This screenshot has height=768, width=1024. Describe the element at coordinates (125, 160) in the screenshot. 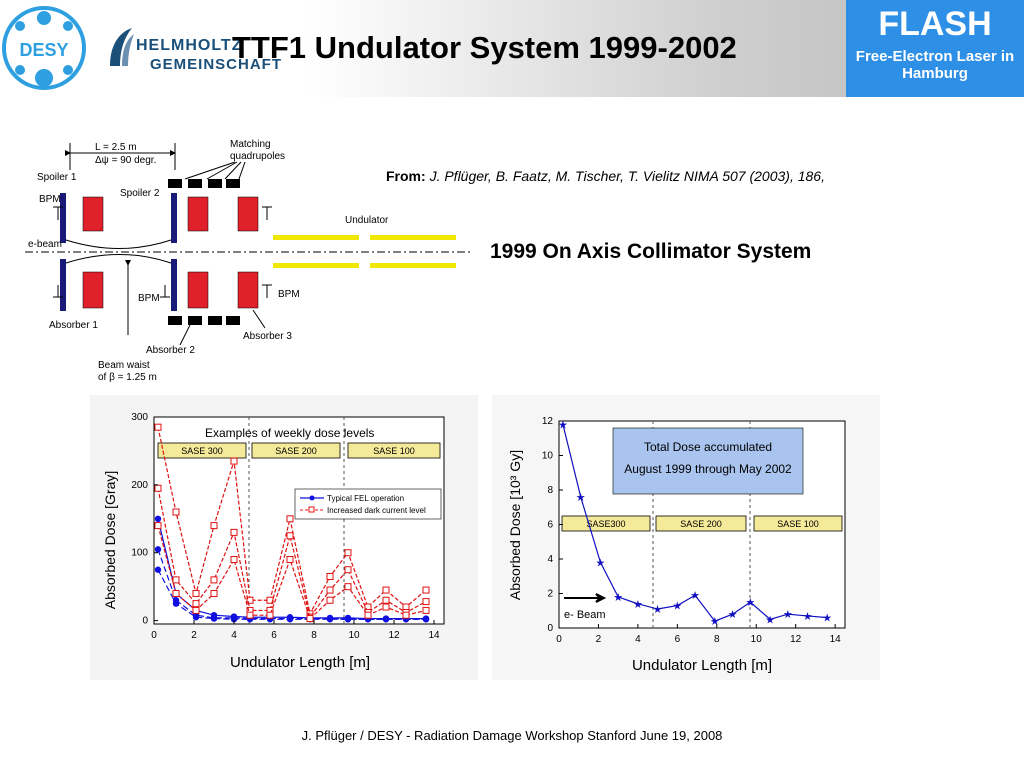

I see `phase-label: Δψ = 90 degr.` at that location.